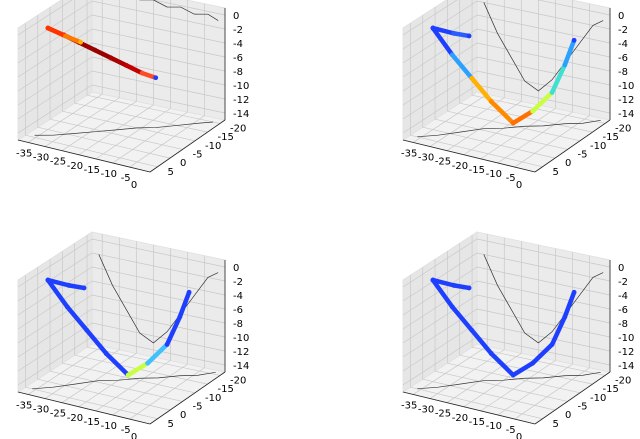 Image resolution: width=640 pixels, height=439 pixels. I want to click on z-tick-label: 0, so click(621, 16).